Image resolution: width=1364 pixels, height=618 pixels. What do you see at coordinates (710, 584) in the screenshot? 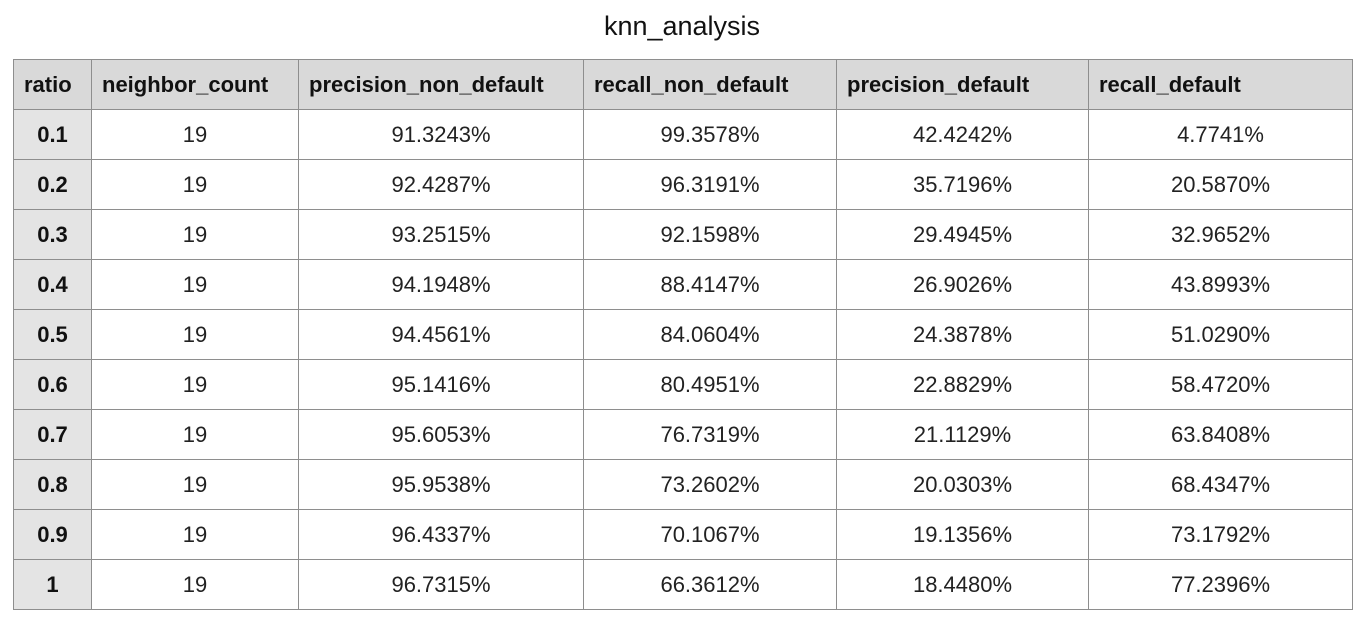
I see `cell-recall-non-default: 66.3612%` at bounding box center [710, 584].